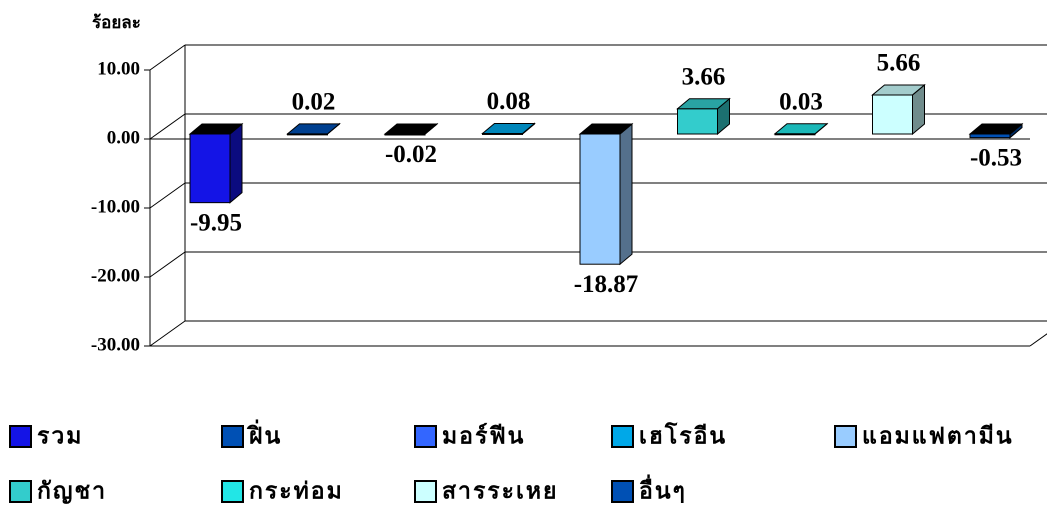 The image size is (1047, 513). Describe the element at coordinates (899, 63) in the screenshot. I see `value-label: 5.66` at that location.